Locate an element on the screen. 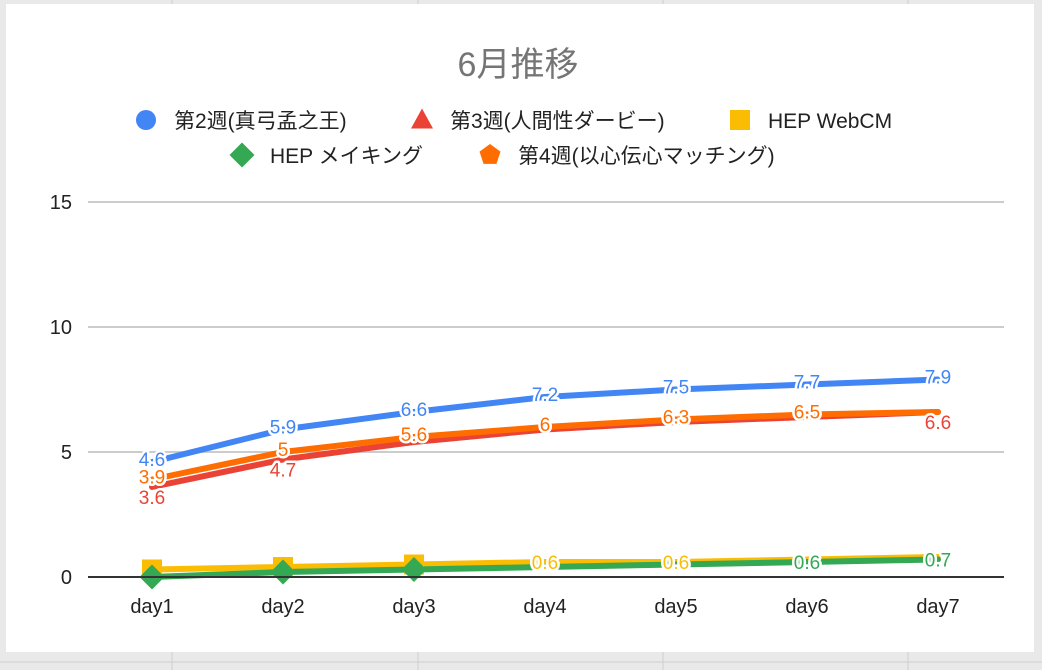 This screenshot has width=1042, height=670. legend-label: 第2週(真弓孟之王) is located at coordinates (260, 121).